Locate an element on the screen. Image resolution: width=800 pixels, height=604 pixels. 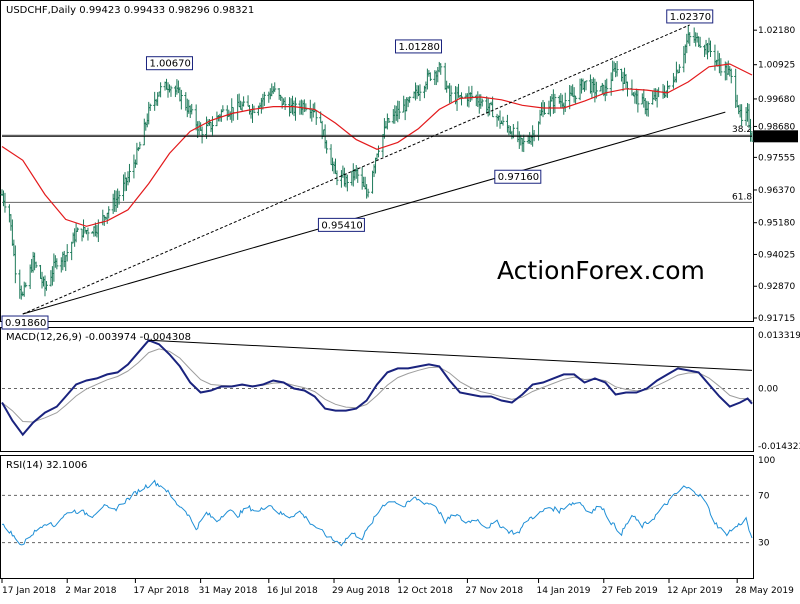
watermark: ActionForex.com is located at coordinates (601, 270).